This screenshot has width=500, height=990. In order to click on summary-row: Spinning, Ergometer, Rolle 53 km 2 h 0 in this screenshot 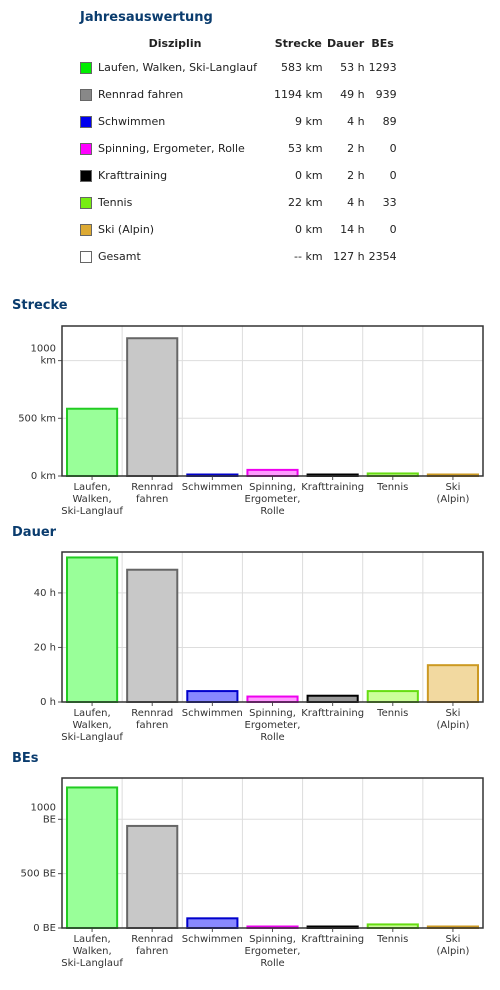, I will do `click(238, 148)`.